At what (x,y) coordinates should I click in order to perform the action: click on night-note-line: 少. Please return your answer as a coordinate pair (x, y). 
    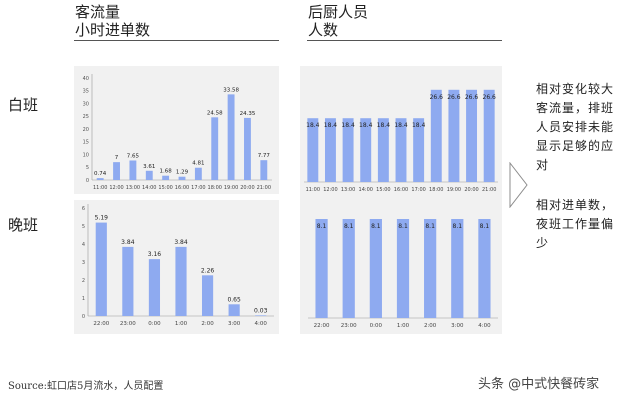
    Looking at the image, I should click on (543, 243).